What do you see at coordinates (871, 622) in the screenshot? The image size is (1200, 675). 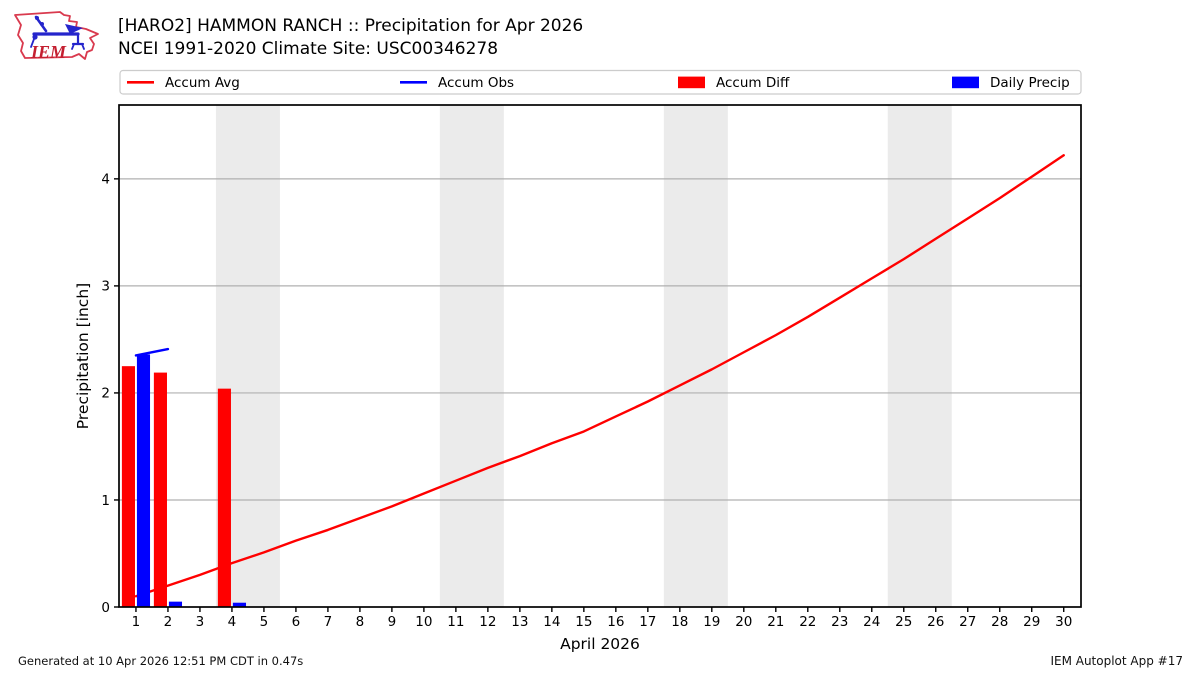 I see `x-tick-label: 24` at bounding box center [871, 622].